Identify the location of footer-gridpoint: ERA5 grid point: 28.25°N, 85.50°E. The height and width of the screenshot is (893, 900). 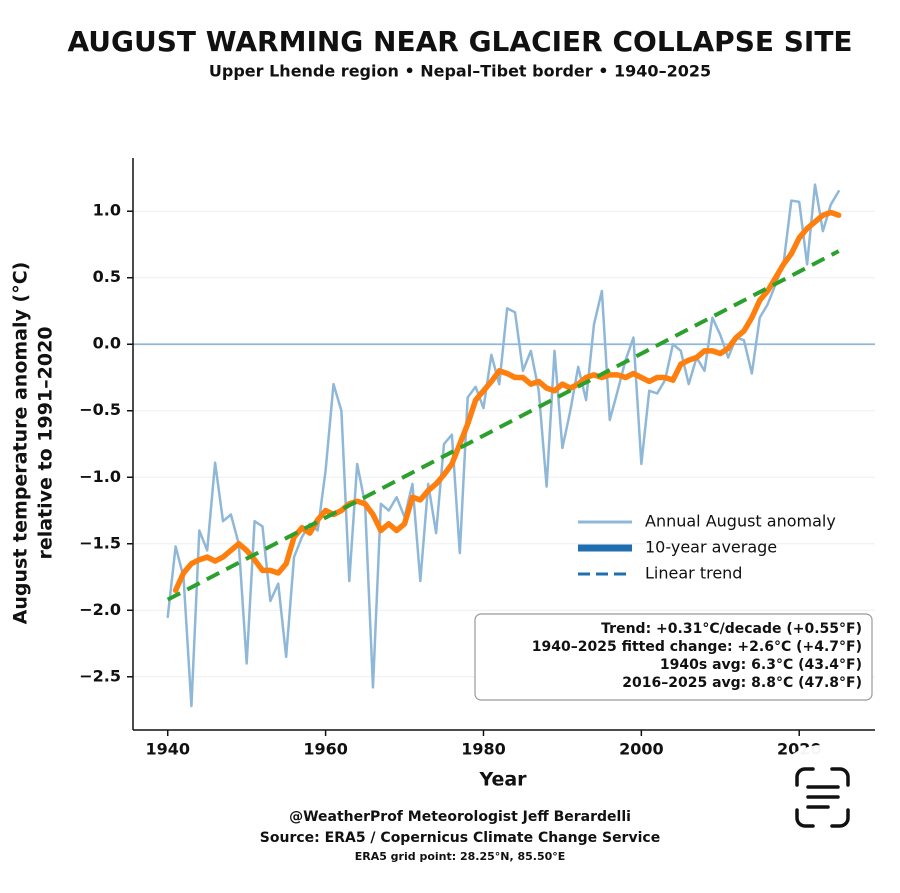
(460, 856).